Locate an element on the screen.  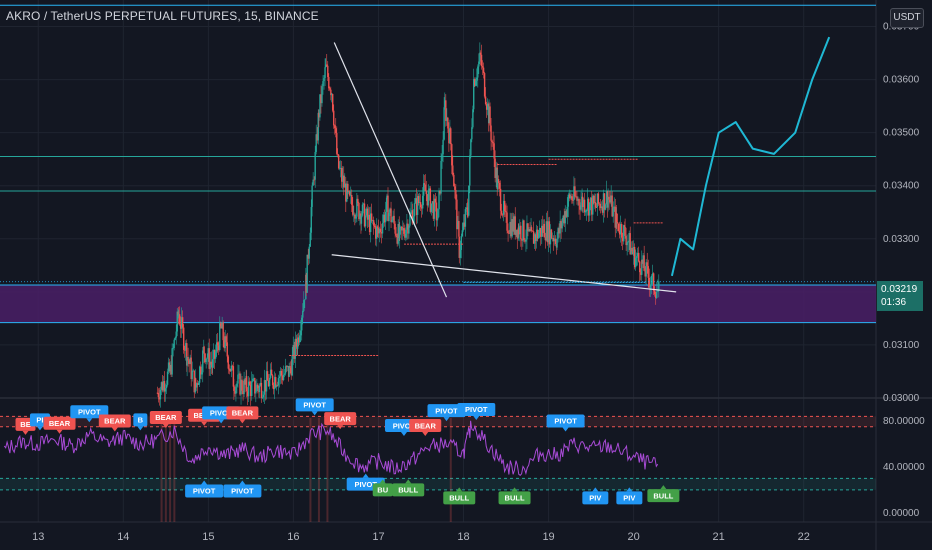
x-tick-label: 16 is located at coordinates (293, 537).